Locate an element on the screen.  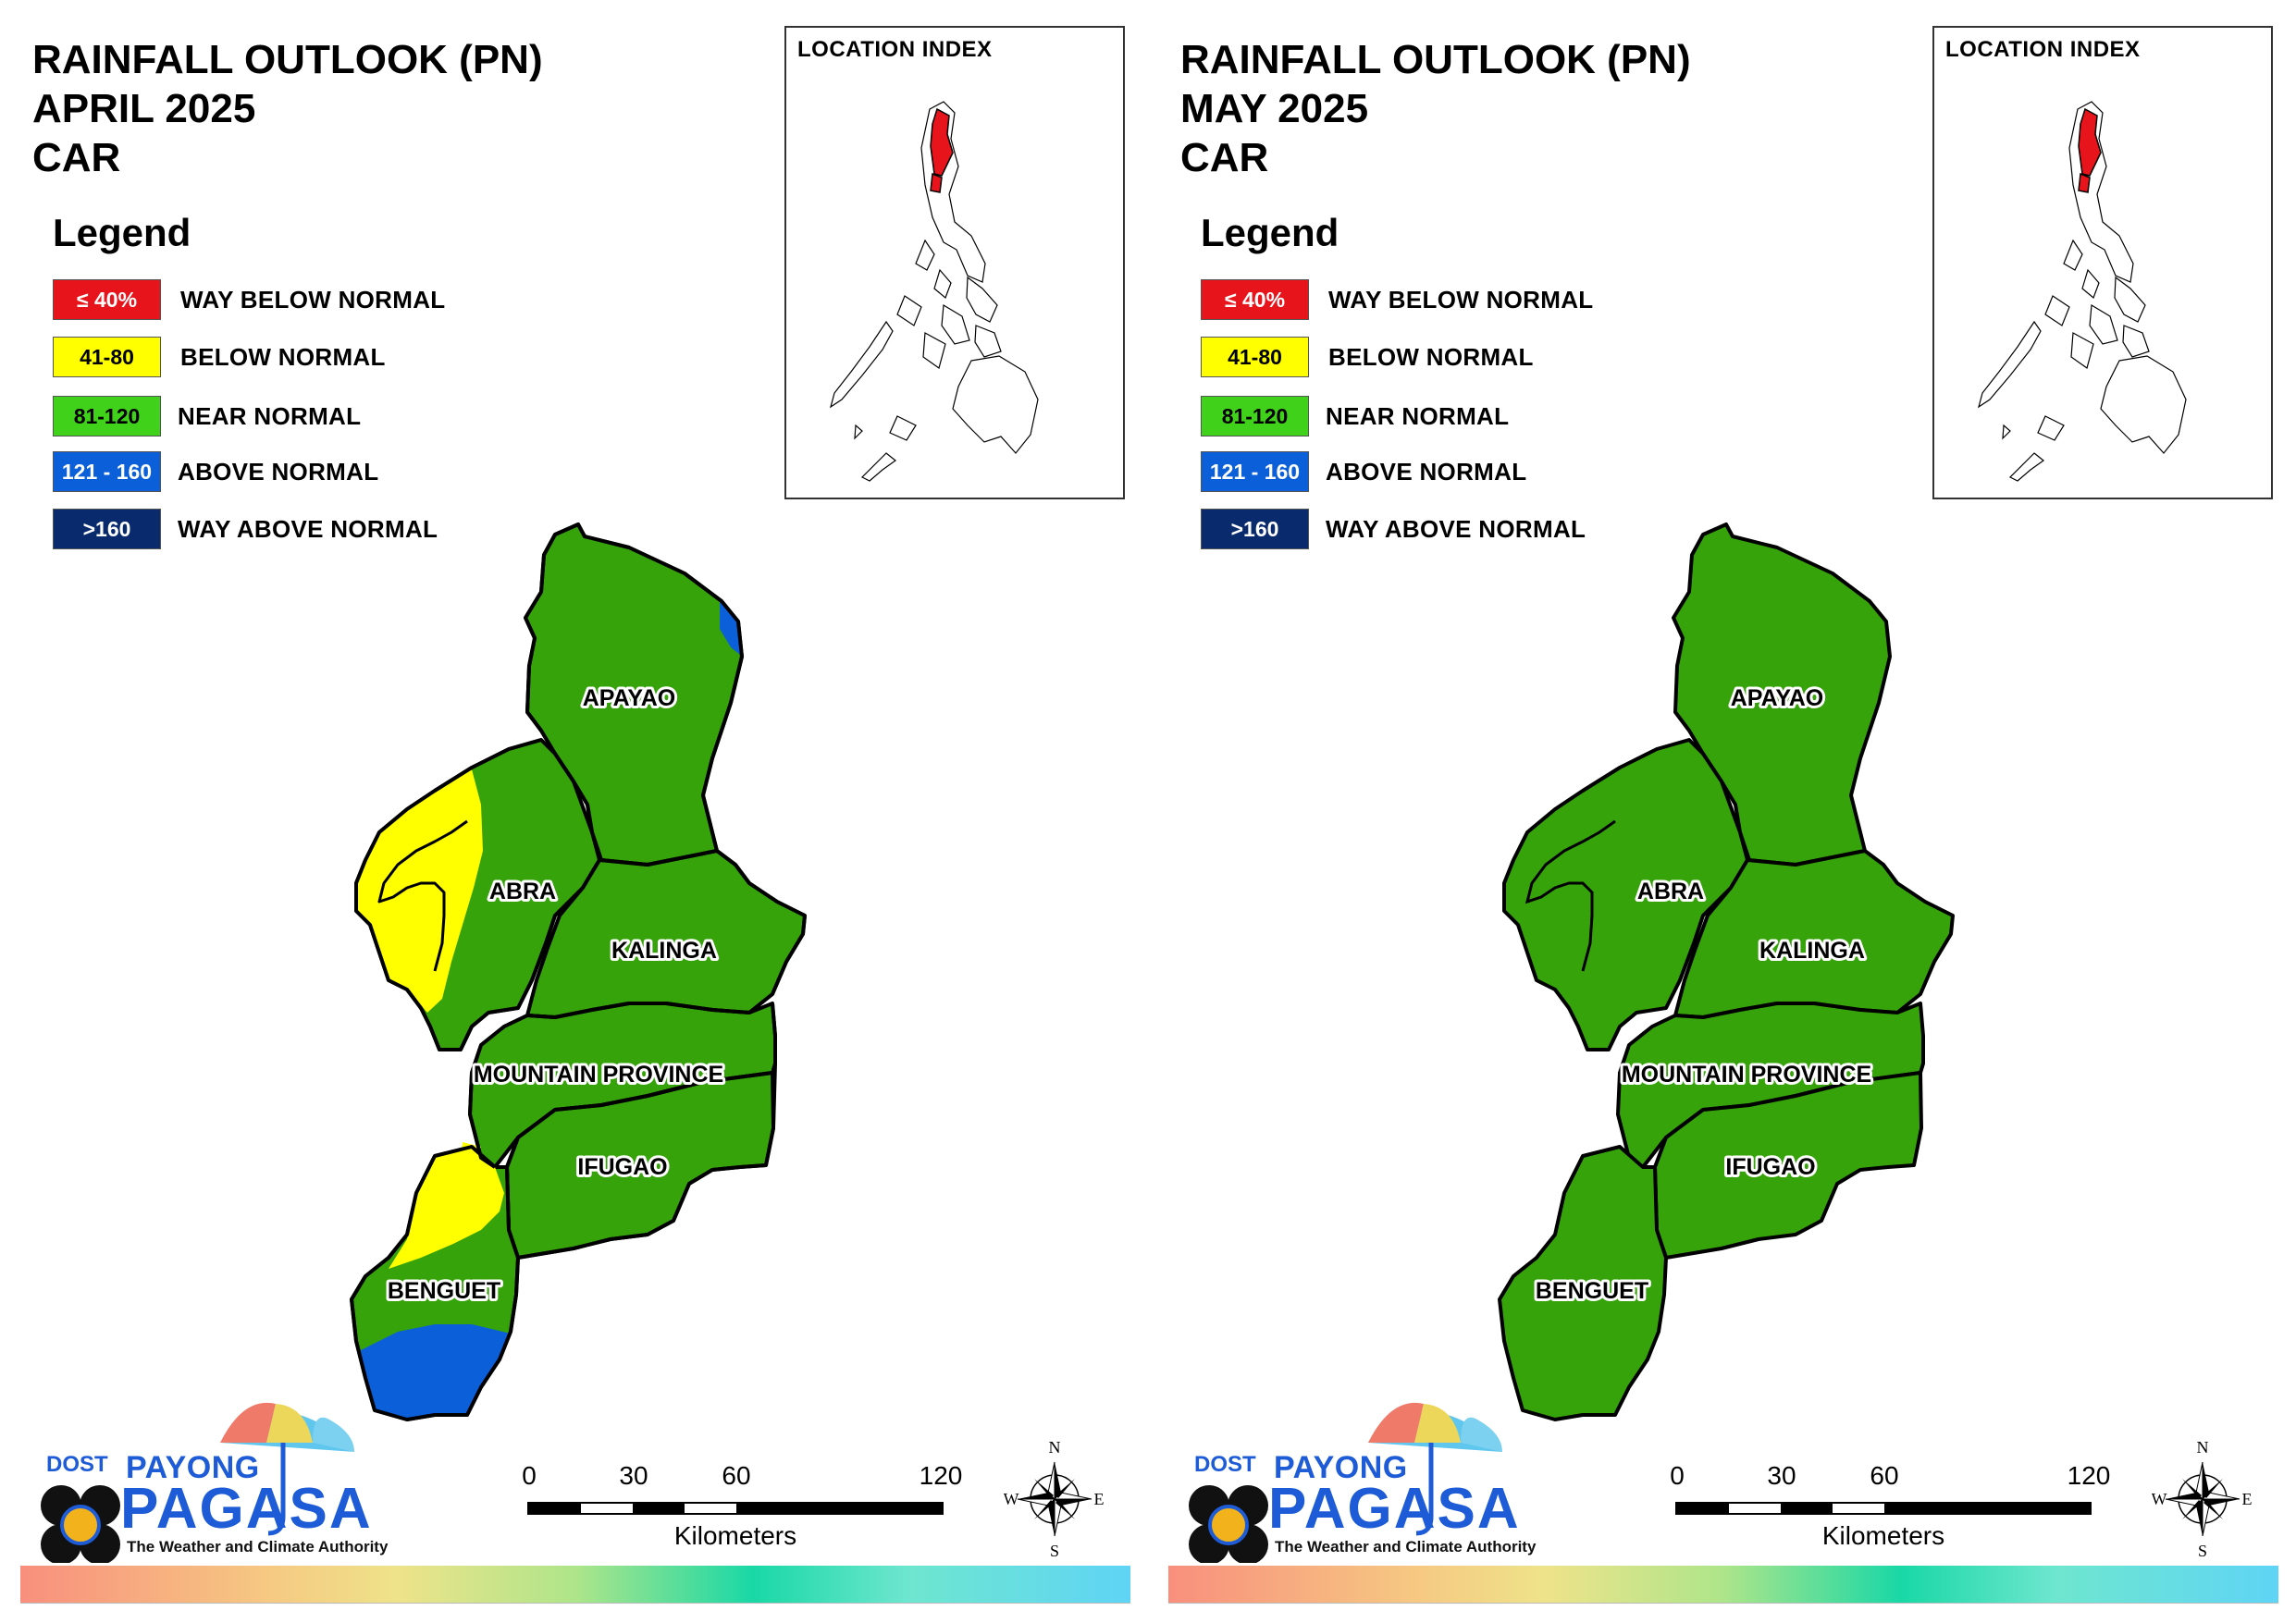
scale-label: 60 is located at coordinates (736, 1475).